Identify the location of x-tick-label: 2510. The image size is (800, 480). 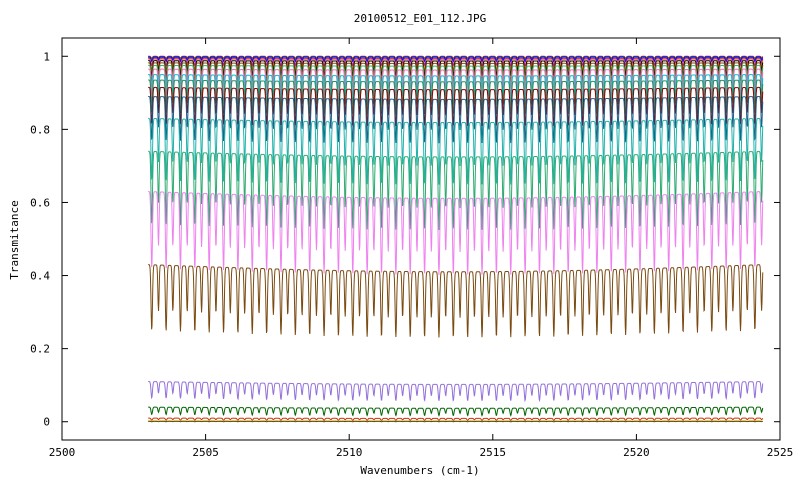
(349, 452).